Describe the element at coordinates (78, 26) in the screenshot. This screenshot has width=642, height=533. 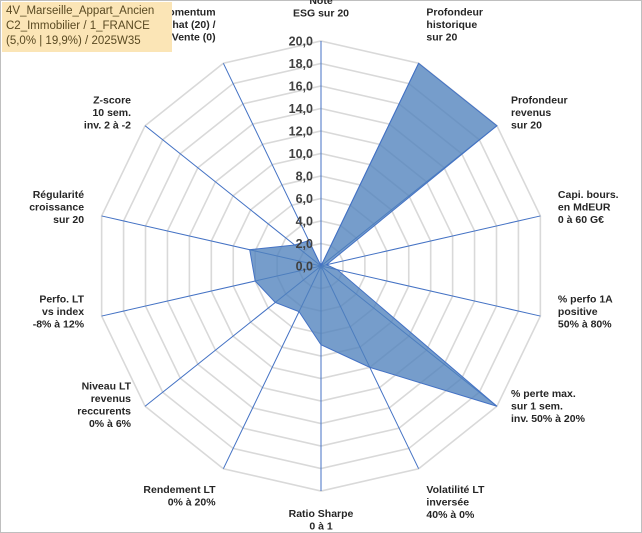
I see `info-line-sector: C2_Immobilier / 1_FRANCE` at that location.